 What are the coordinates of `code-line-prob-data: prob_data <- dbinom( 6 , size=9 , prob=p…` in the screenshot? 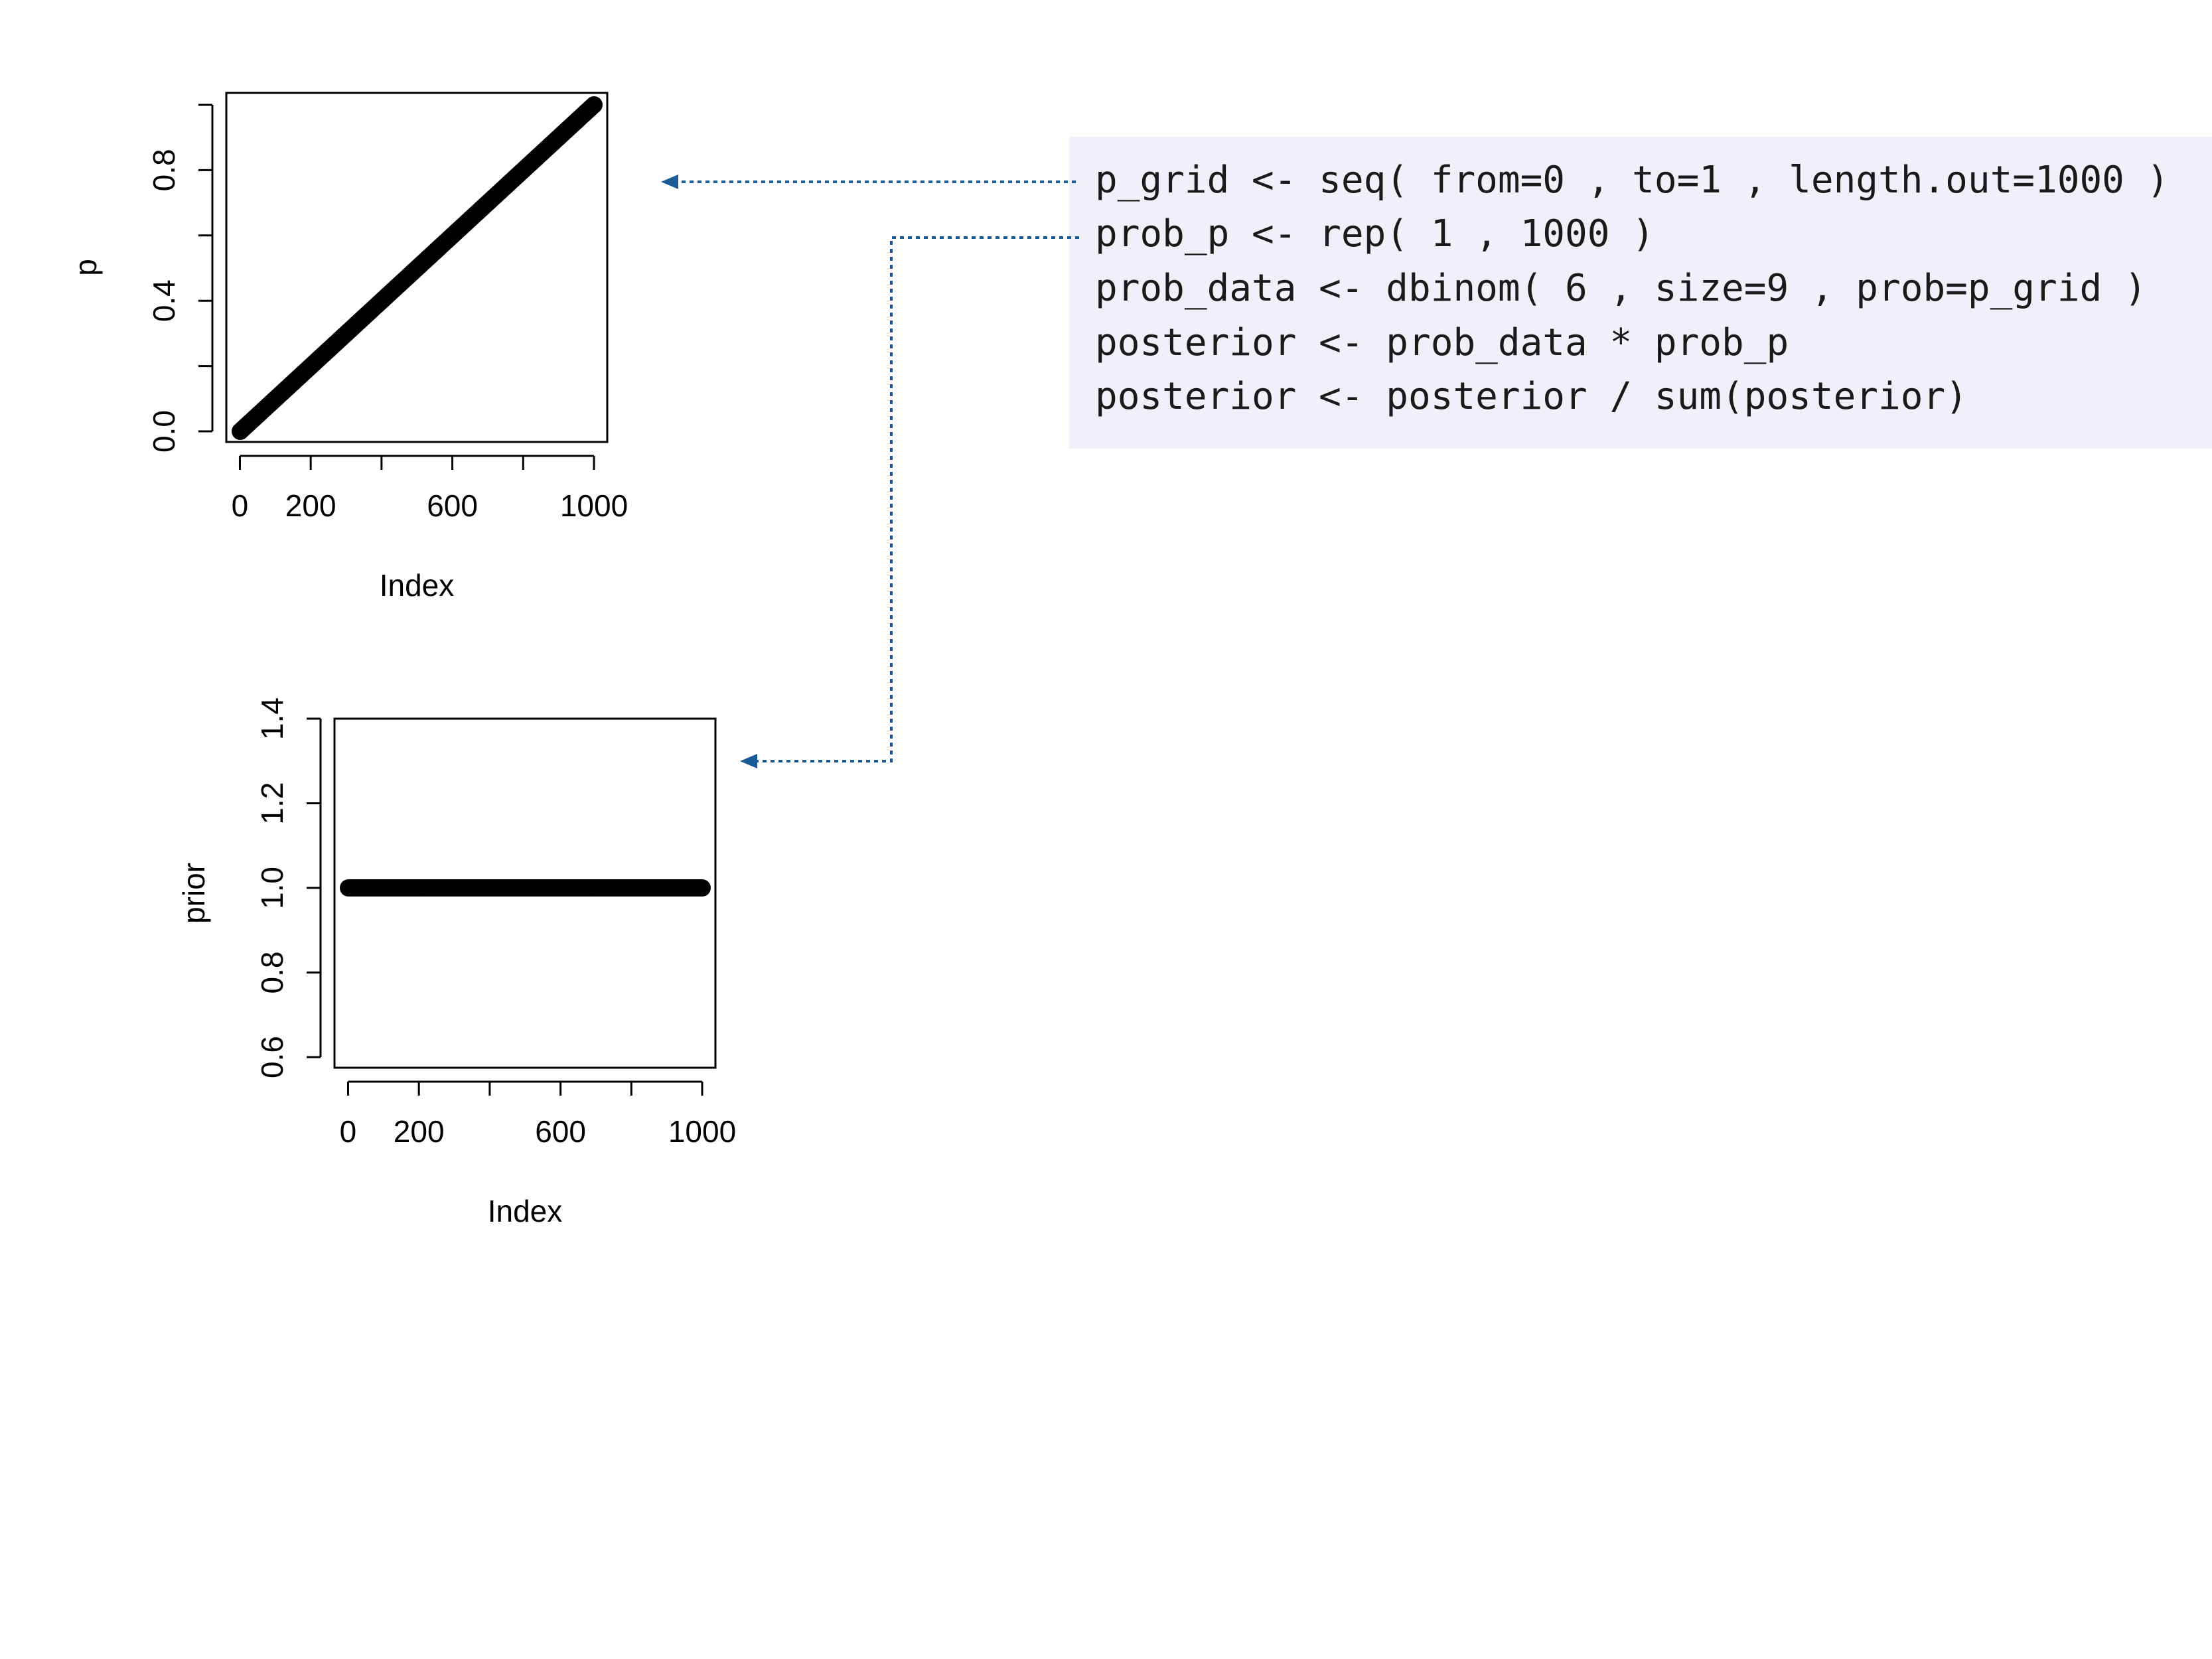 It's located at (1621, 288).